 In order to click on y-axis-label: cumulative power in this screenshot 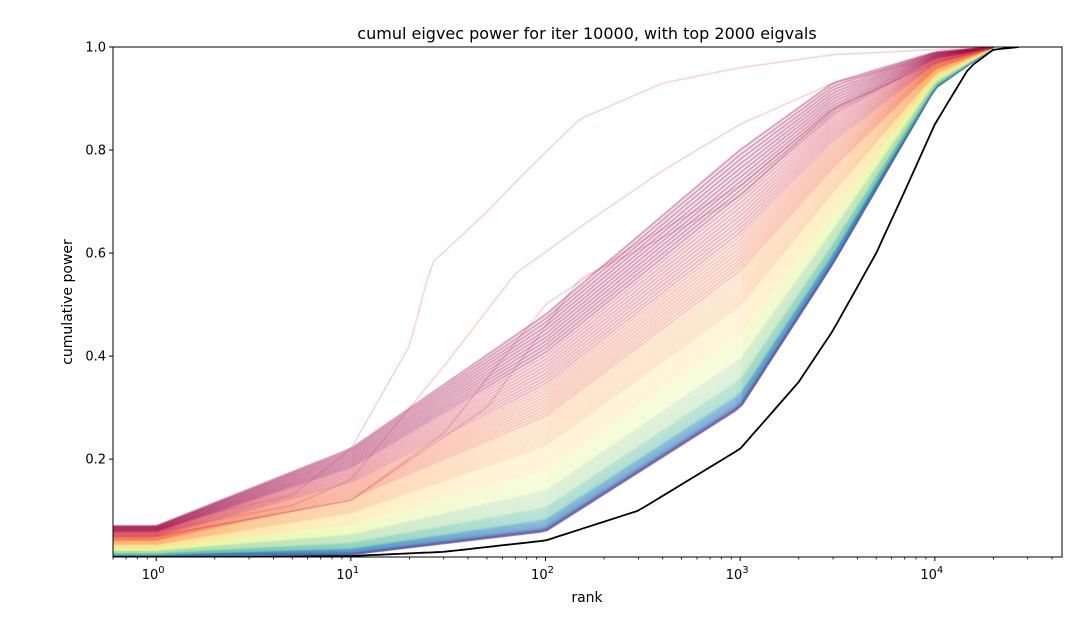, I will do `click(68, 302)`.